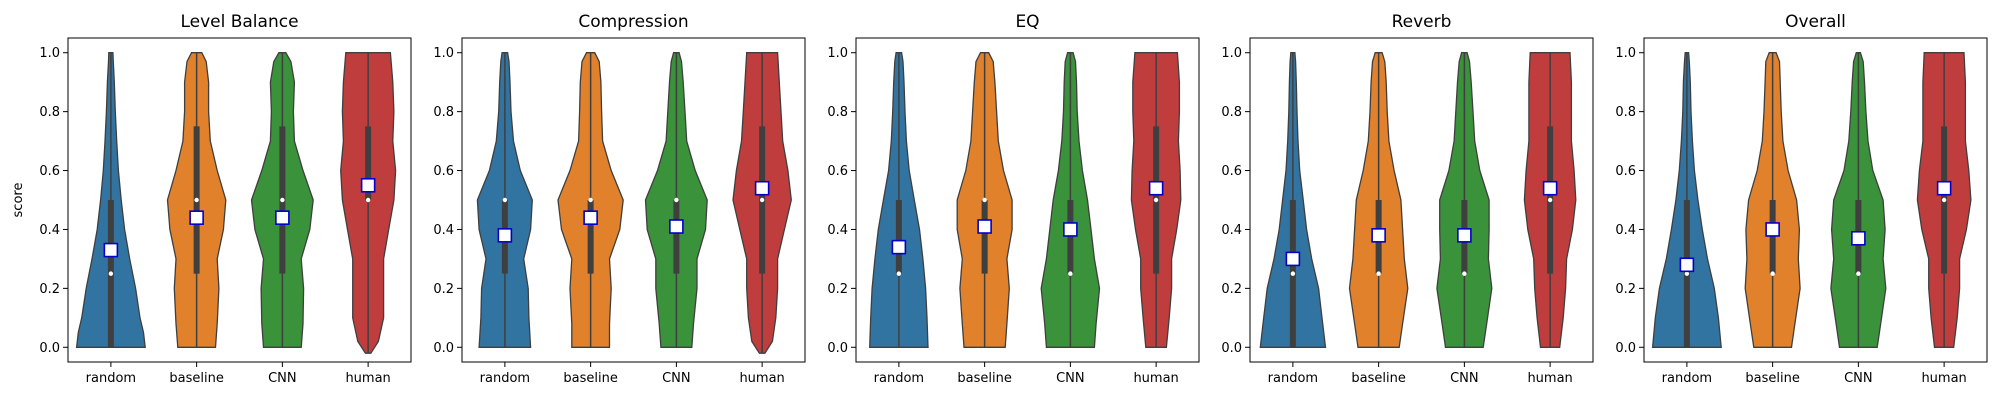 The height and width of the screenshot is (400, 2000). I want to click on y-axis-label: score, so click(18, 200).